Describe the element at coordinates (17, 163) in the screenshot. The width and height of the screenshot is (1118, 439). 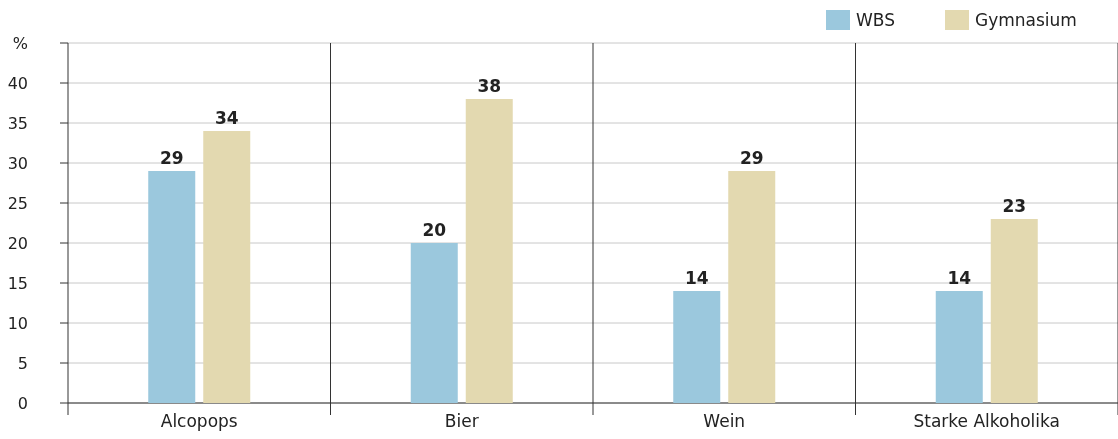
I see `y-tick-label: 30` at that location.